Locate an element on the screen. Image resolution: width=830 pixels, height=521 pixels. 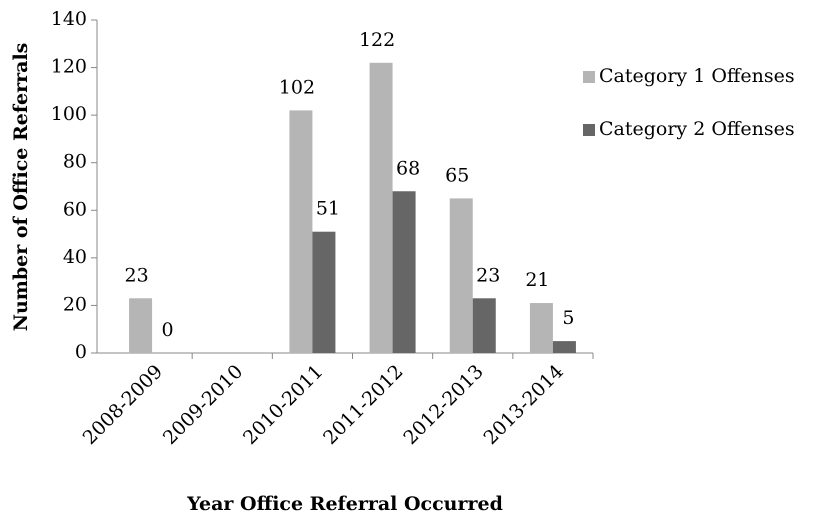
value-label: 5 is located at coordinates (568, 318).